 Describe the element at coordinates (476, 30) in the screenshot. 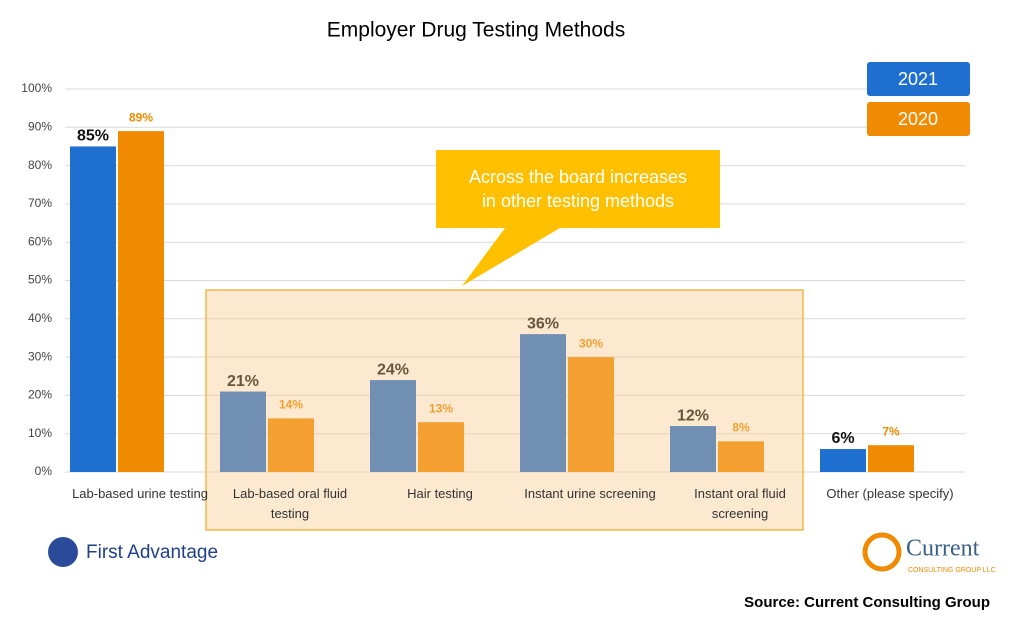

I see `chart-title: Employer Drug Testing Methods` at that location.